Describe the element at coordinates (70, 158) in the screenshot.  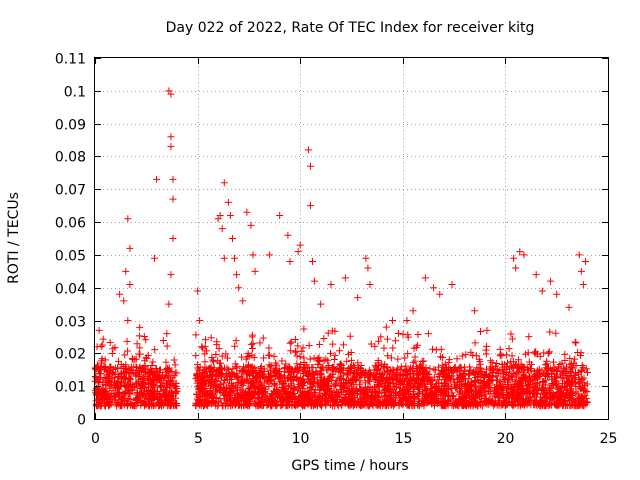
I see `y-tick-label: 0.08` at that location.